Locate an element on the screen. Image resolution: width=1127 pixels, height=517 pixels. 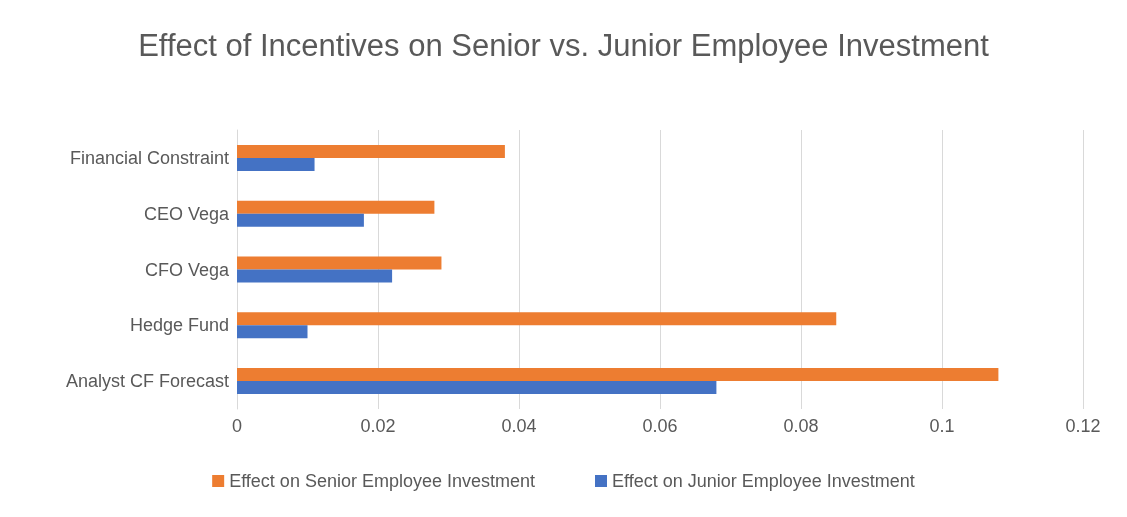
x-tick-label: 0.1 is located at coordinates (942, 426).